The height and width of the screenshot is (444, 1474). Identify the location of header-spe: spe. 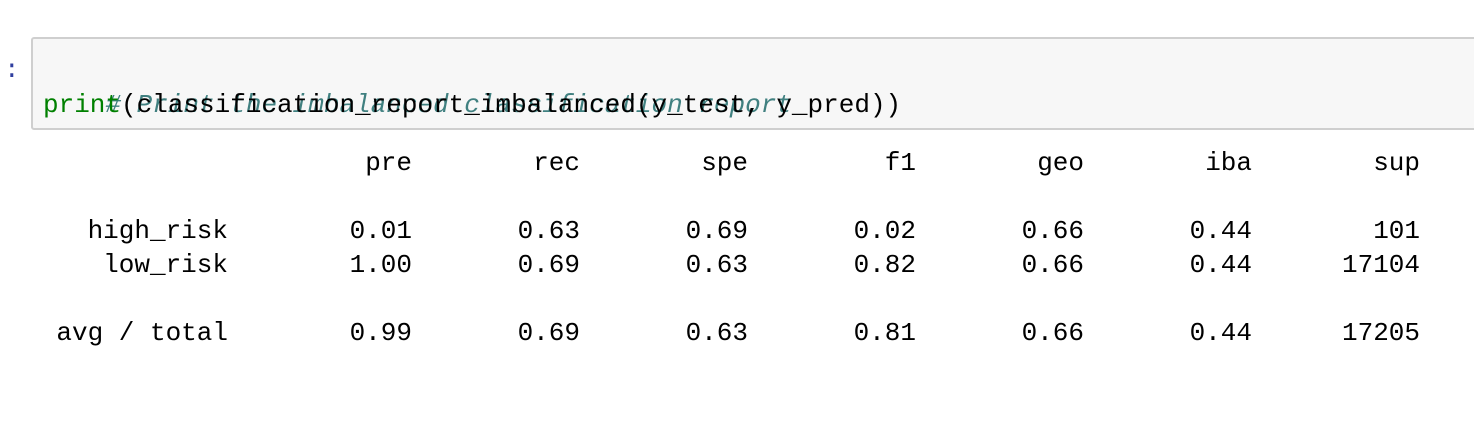
(724, 163).